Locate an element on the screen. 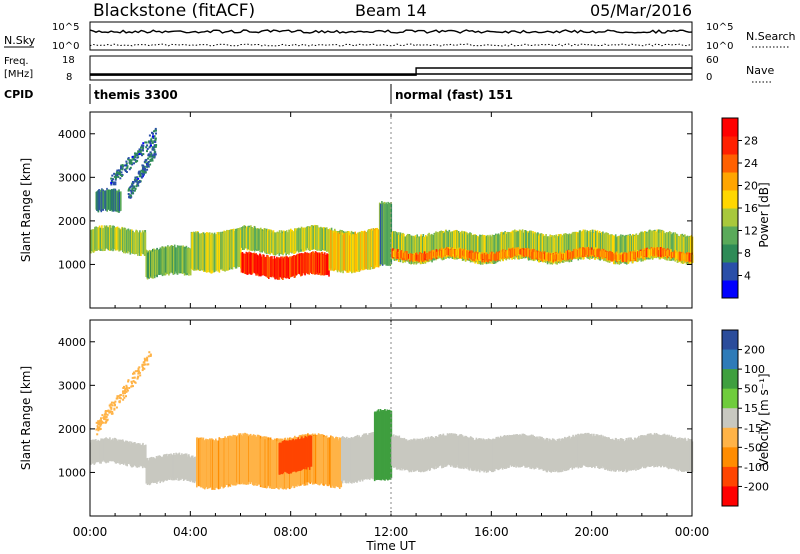  cpid-panel: themis 3300 normal (fast) 151 is located at coordinates (301, 94).